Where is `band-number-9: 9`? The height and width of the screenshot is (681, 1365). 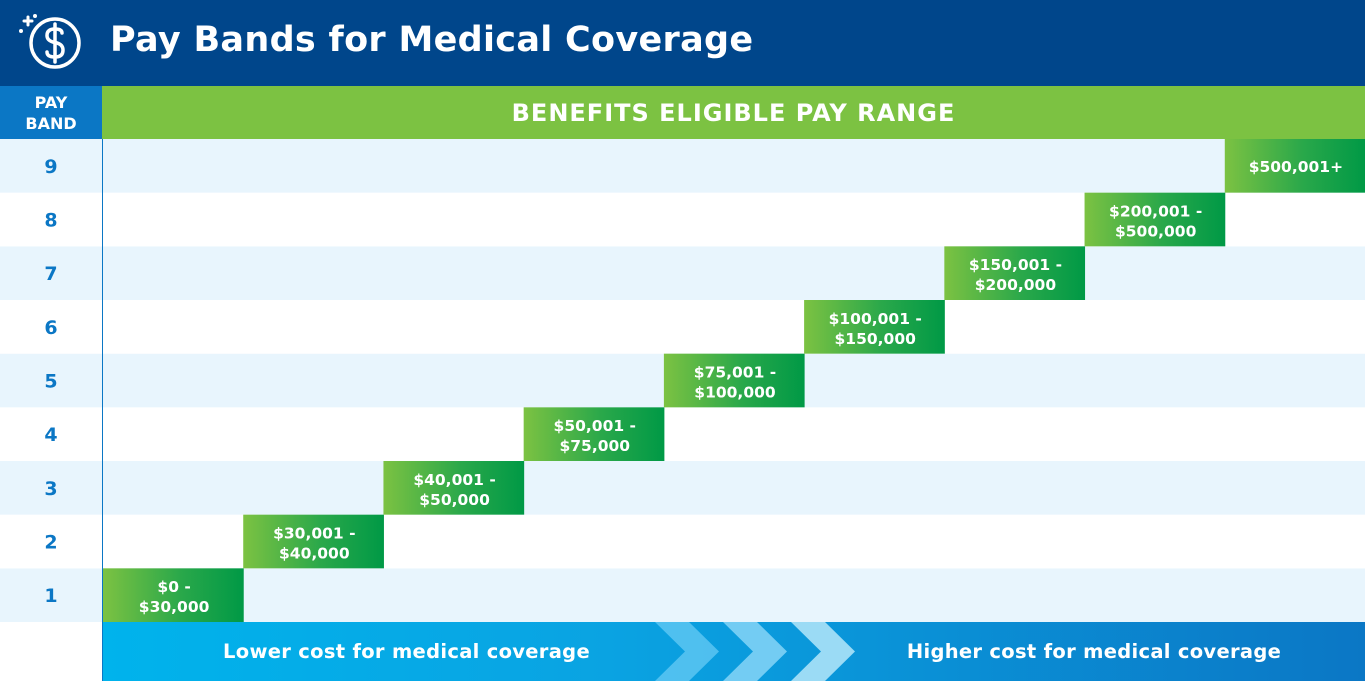
band-number-9: 9 is located at coordinates (50, 167).